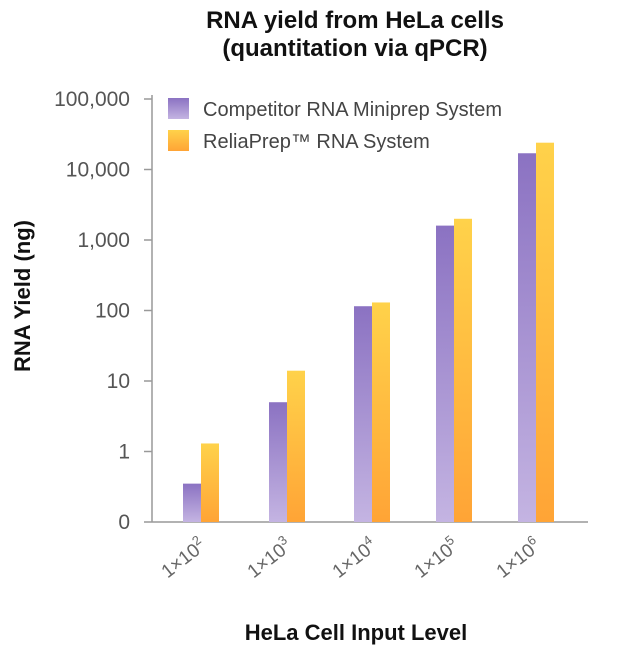 Image resolution: width=632 pixels, height=662 pixels. I want to click on x-tick-label: 1×106, so click(517, 557).